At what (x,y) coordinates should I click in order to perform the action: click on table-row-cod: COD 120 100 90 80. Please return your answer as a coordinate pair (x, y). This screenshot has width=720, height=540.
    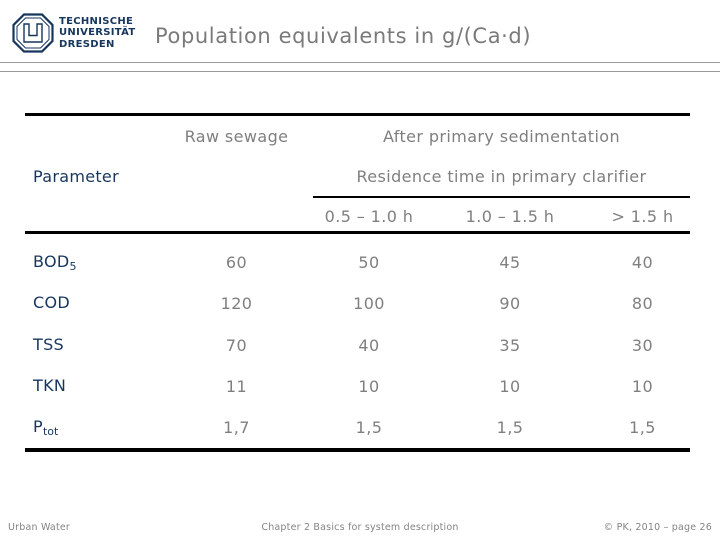
    Looking at the image, I should click on (357, 303).